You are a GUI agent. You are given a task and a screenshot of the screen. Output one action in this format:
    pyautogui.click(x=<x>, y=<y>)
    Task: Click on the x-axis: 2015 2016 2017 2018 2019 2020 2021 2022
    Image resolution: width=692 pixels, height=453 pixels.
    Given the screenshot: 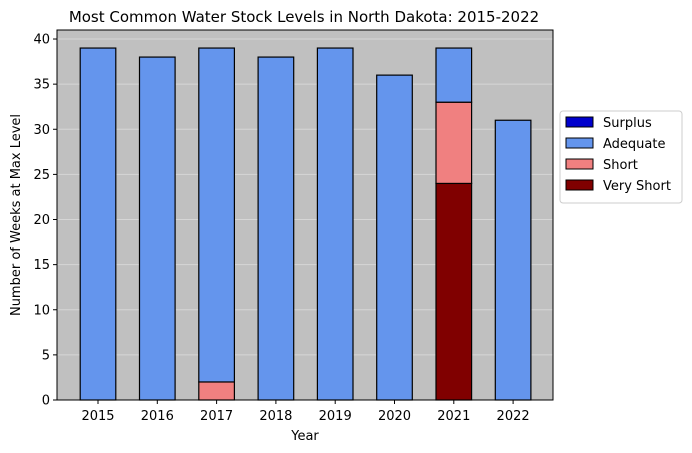 What is the action you would take?
    pyautogui.click(x=305, y=412)
    